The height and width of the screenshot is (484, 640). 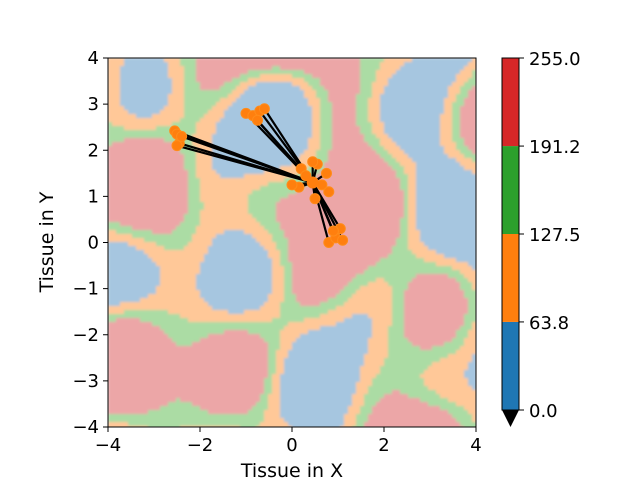 I want to click on x-tick-label: −4, so click(x=108, y=445).